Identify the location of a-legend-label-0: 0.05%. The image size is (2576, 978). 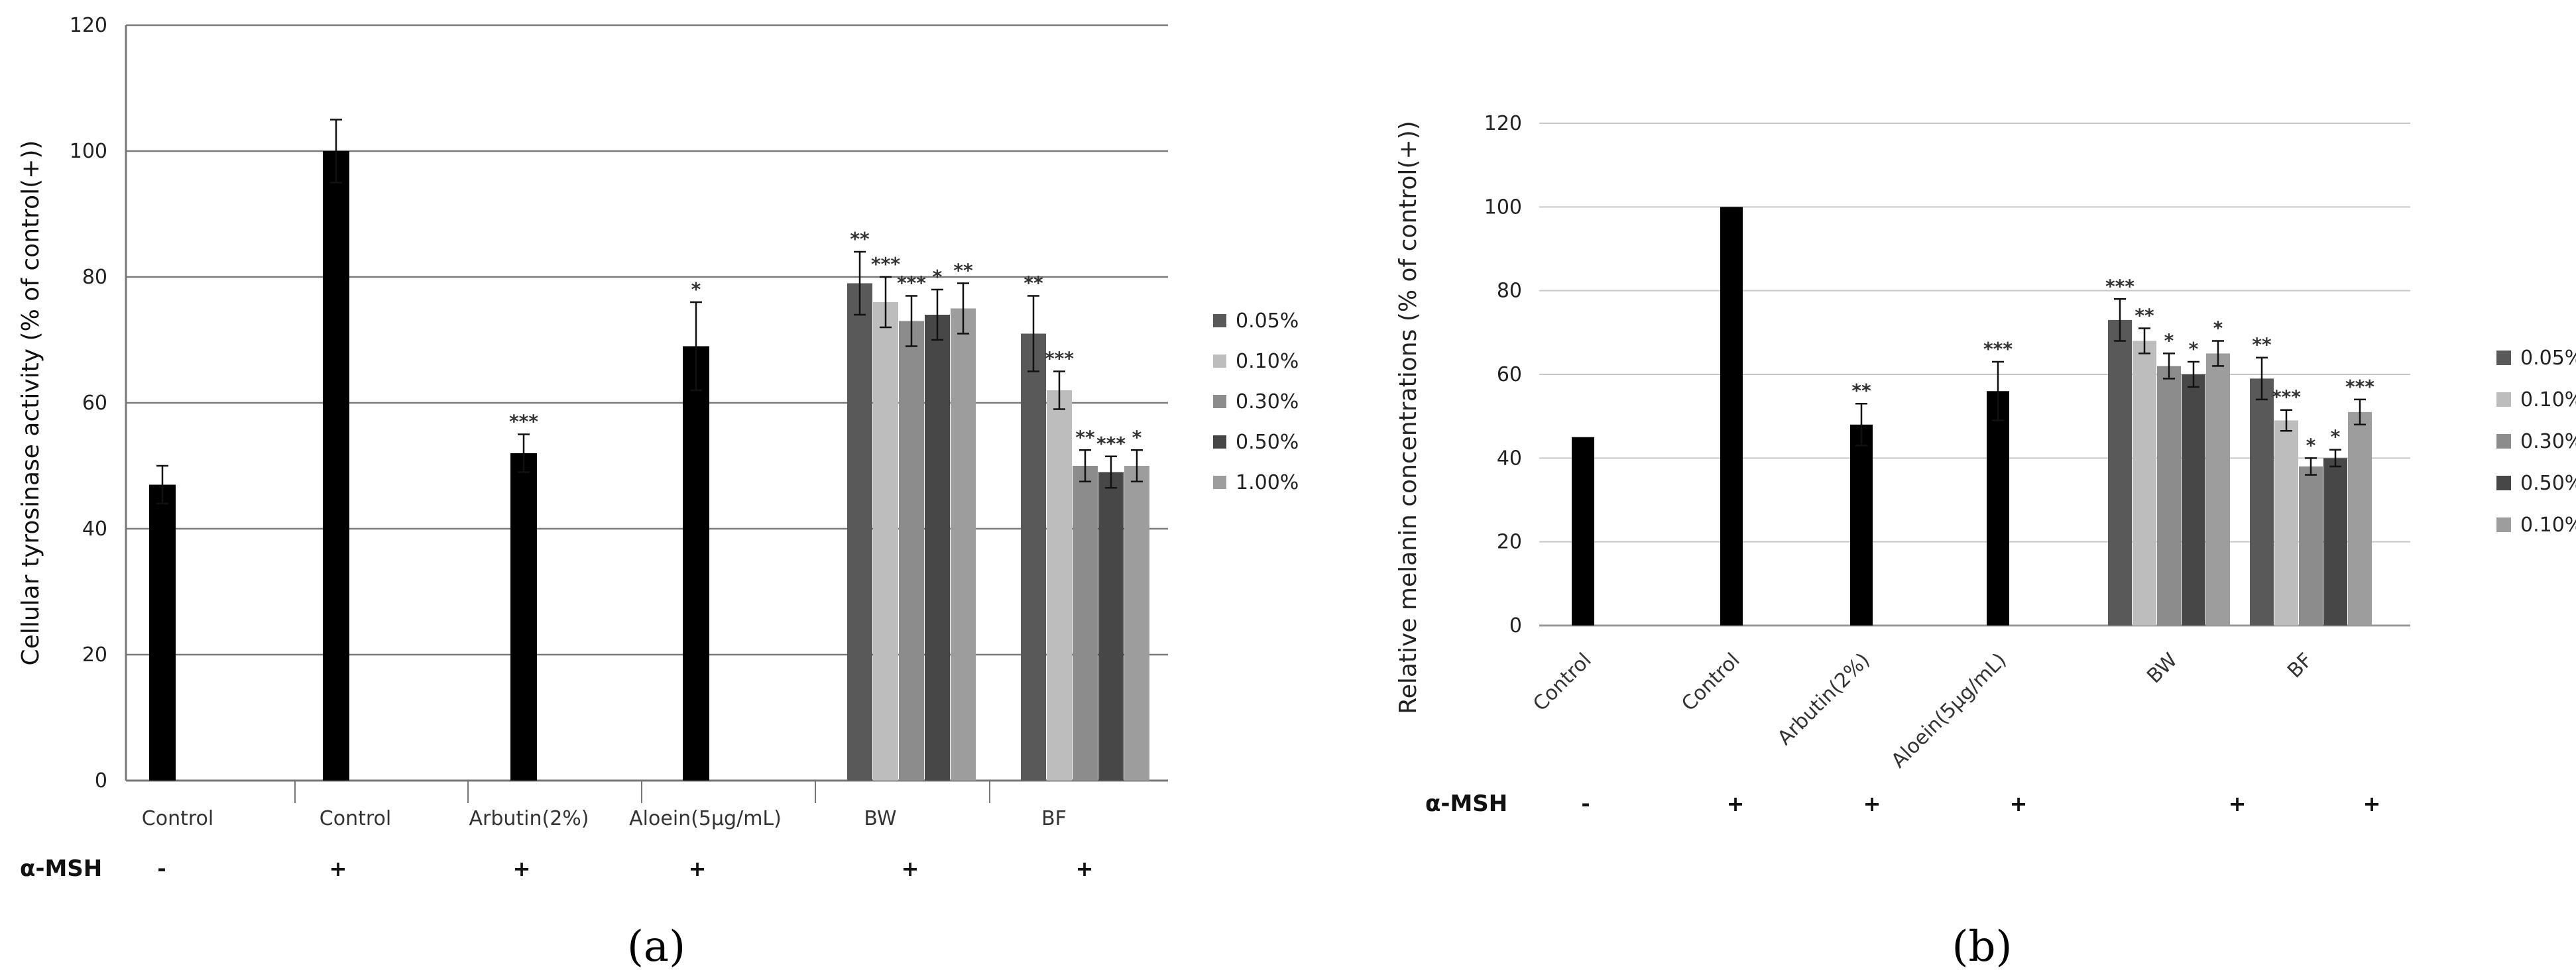
(1268, 321).